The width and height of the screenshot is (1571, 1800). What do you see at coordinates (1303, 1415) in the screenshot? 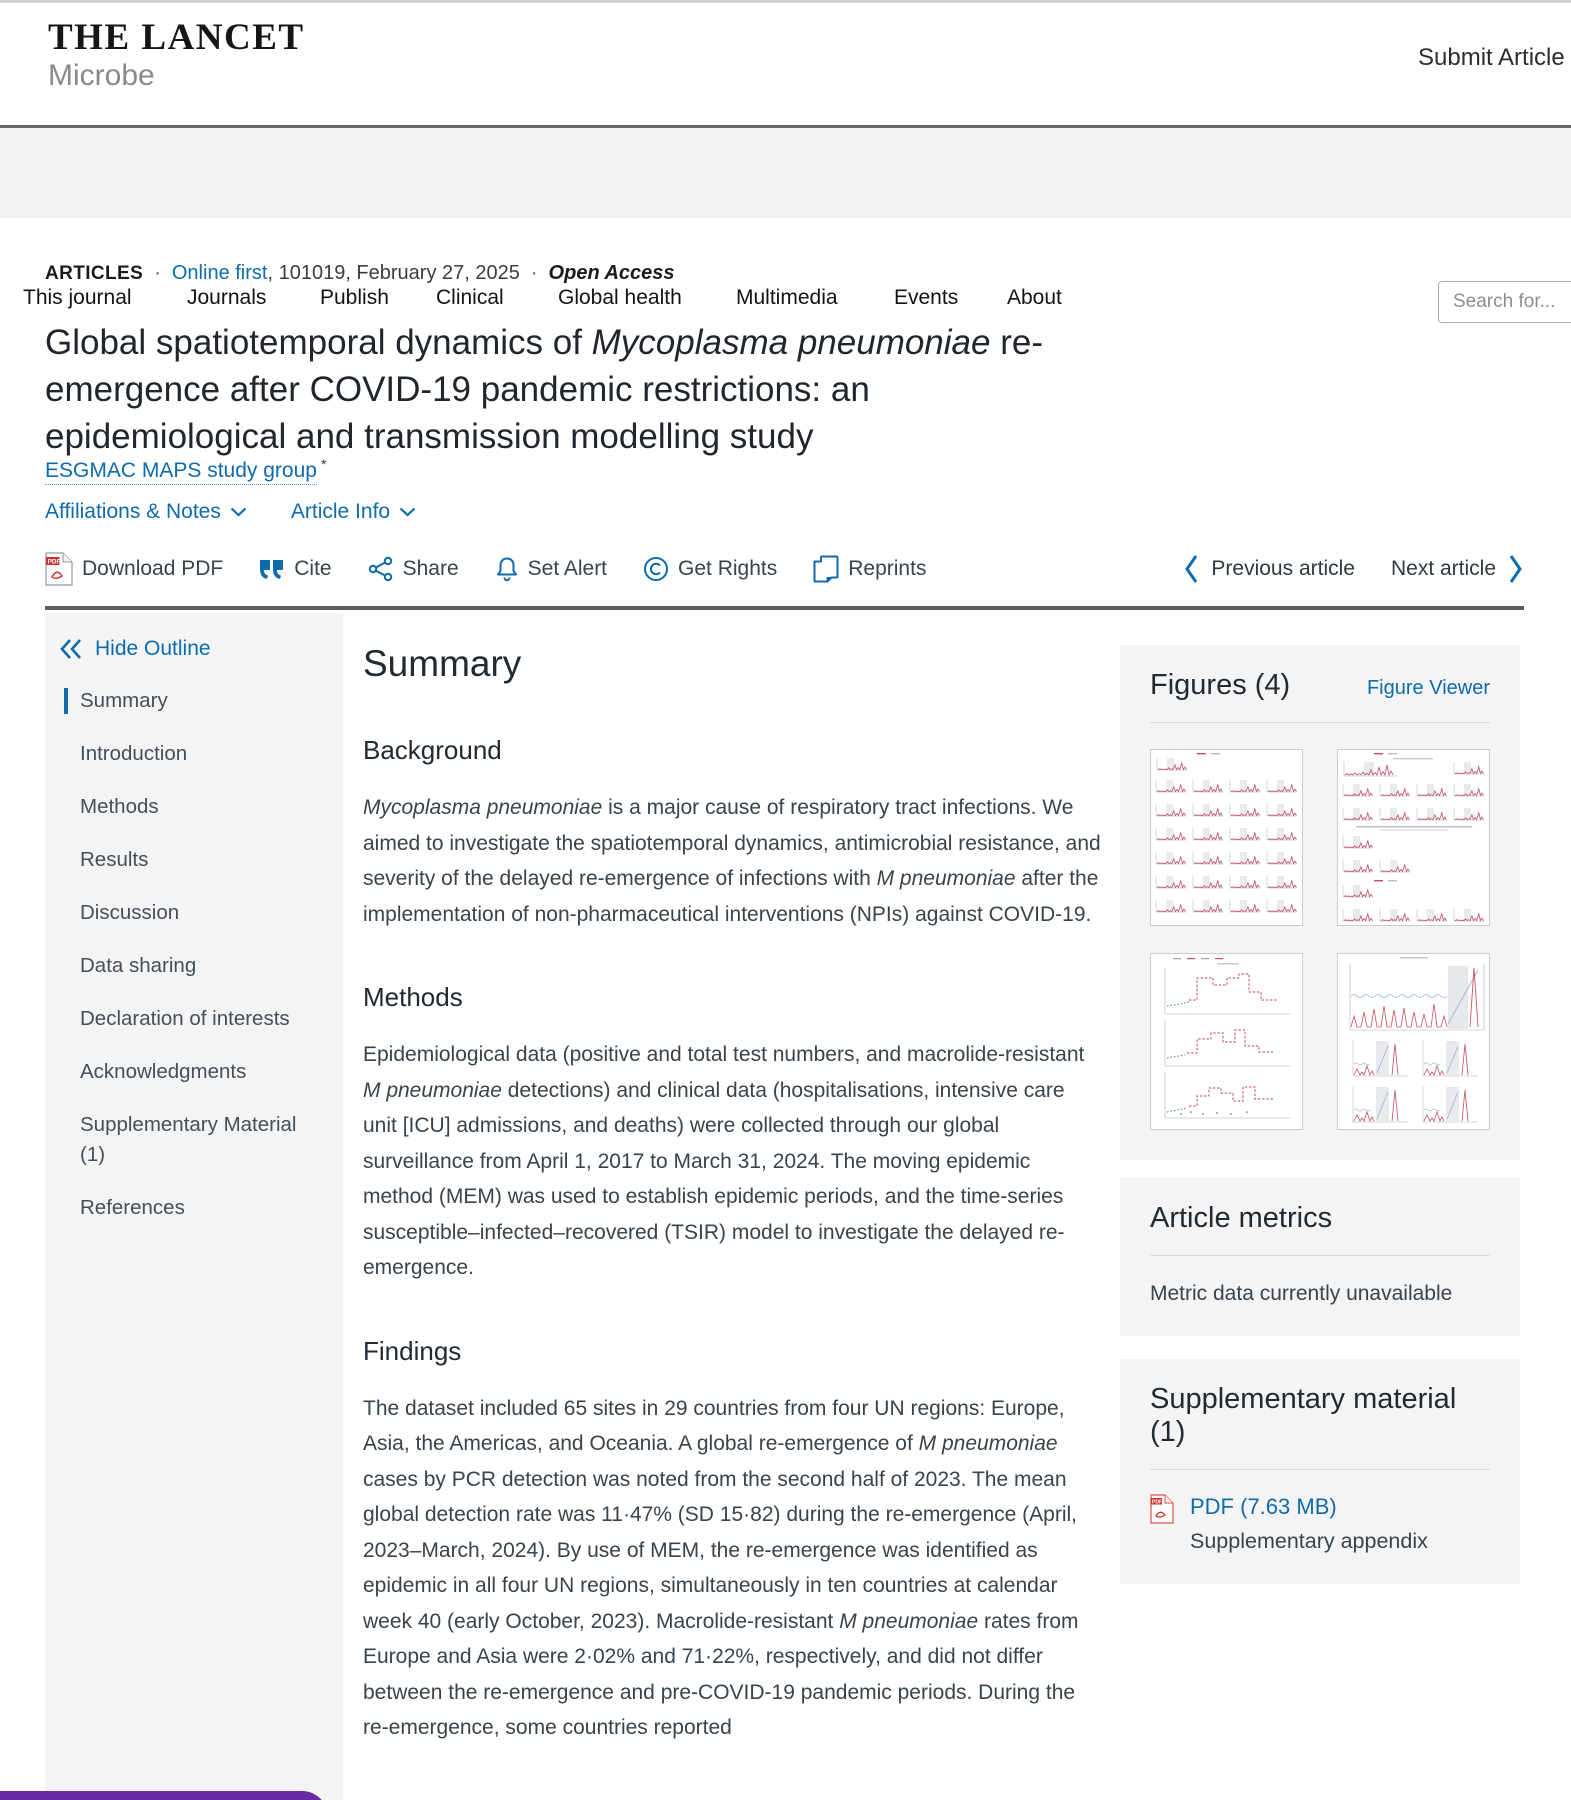
I see `supplementary-heading: Supplementary material (1)` at bounding box center [1303, 1415].